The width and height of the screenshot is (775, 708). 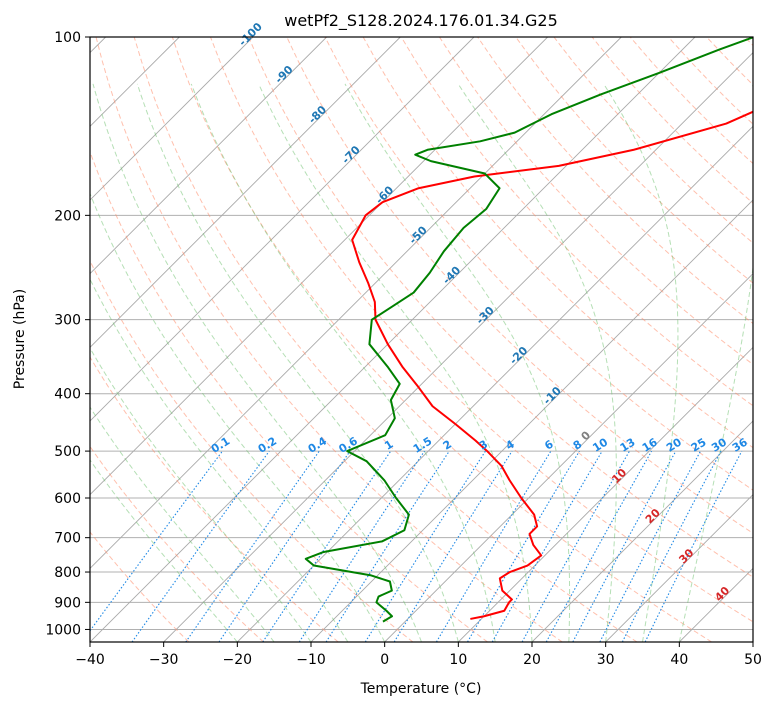 I want to click on isotherm-label: 40, so click(x=722, y=594).